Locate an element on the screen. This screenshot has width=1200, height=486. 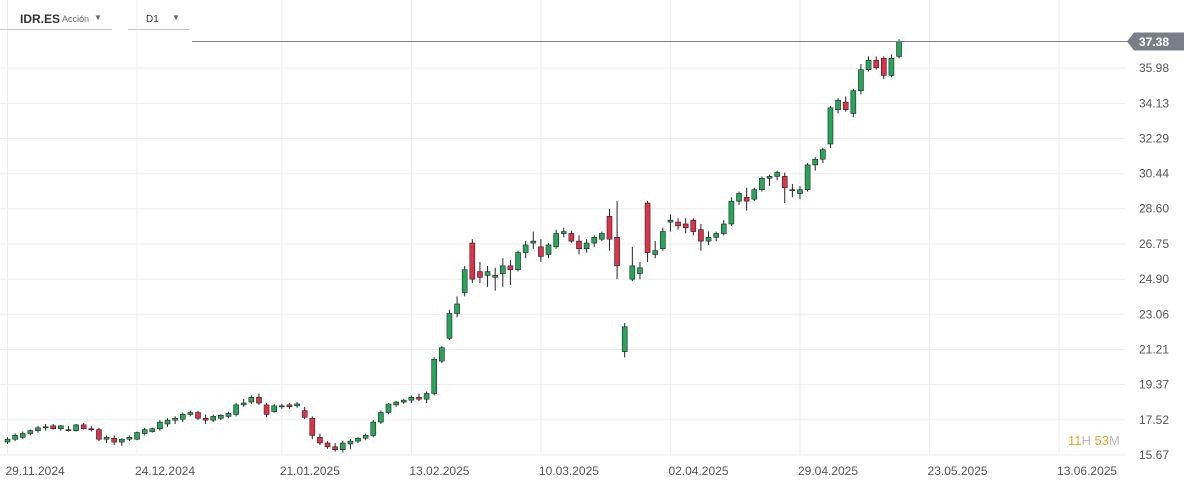
y-tick-label: 23.06 is located at coordinates (1154, 314).